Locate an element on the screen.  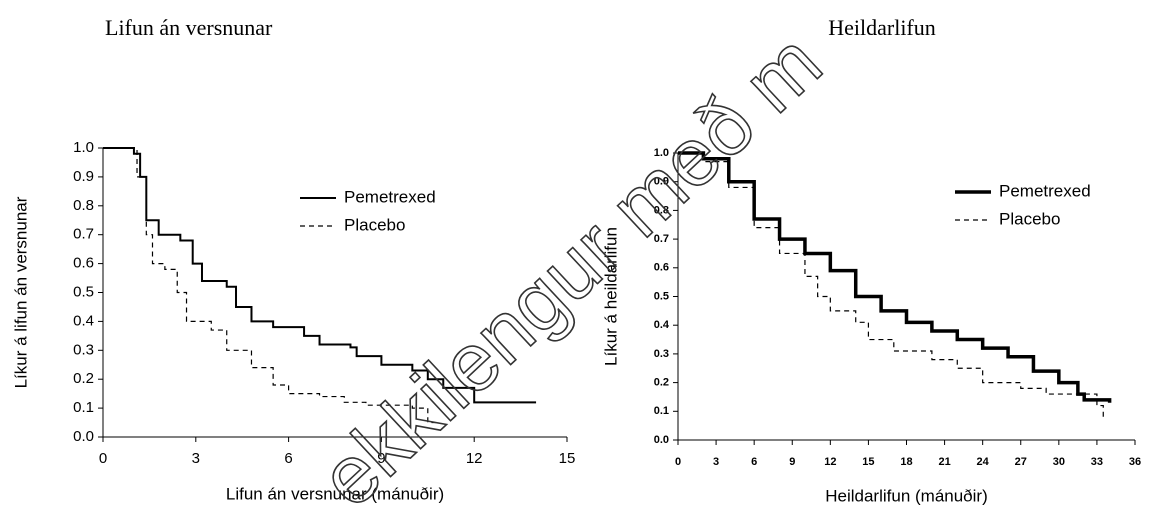
x-tick-label: 24 is located at coordinates (983, 462).